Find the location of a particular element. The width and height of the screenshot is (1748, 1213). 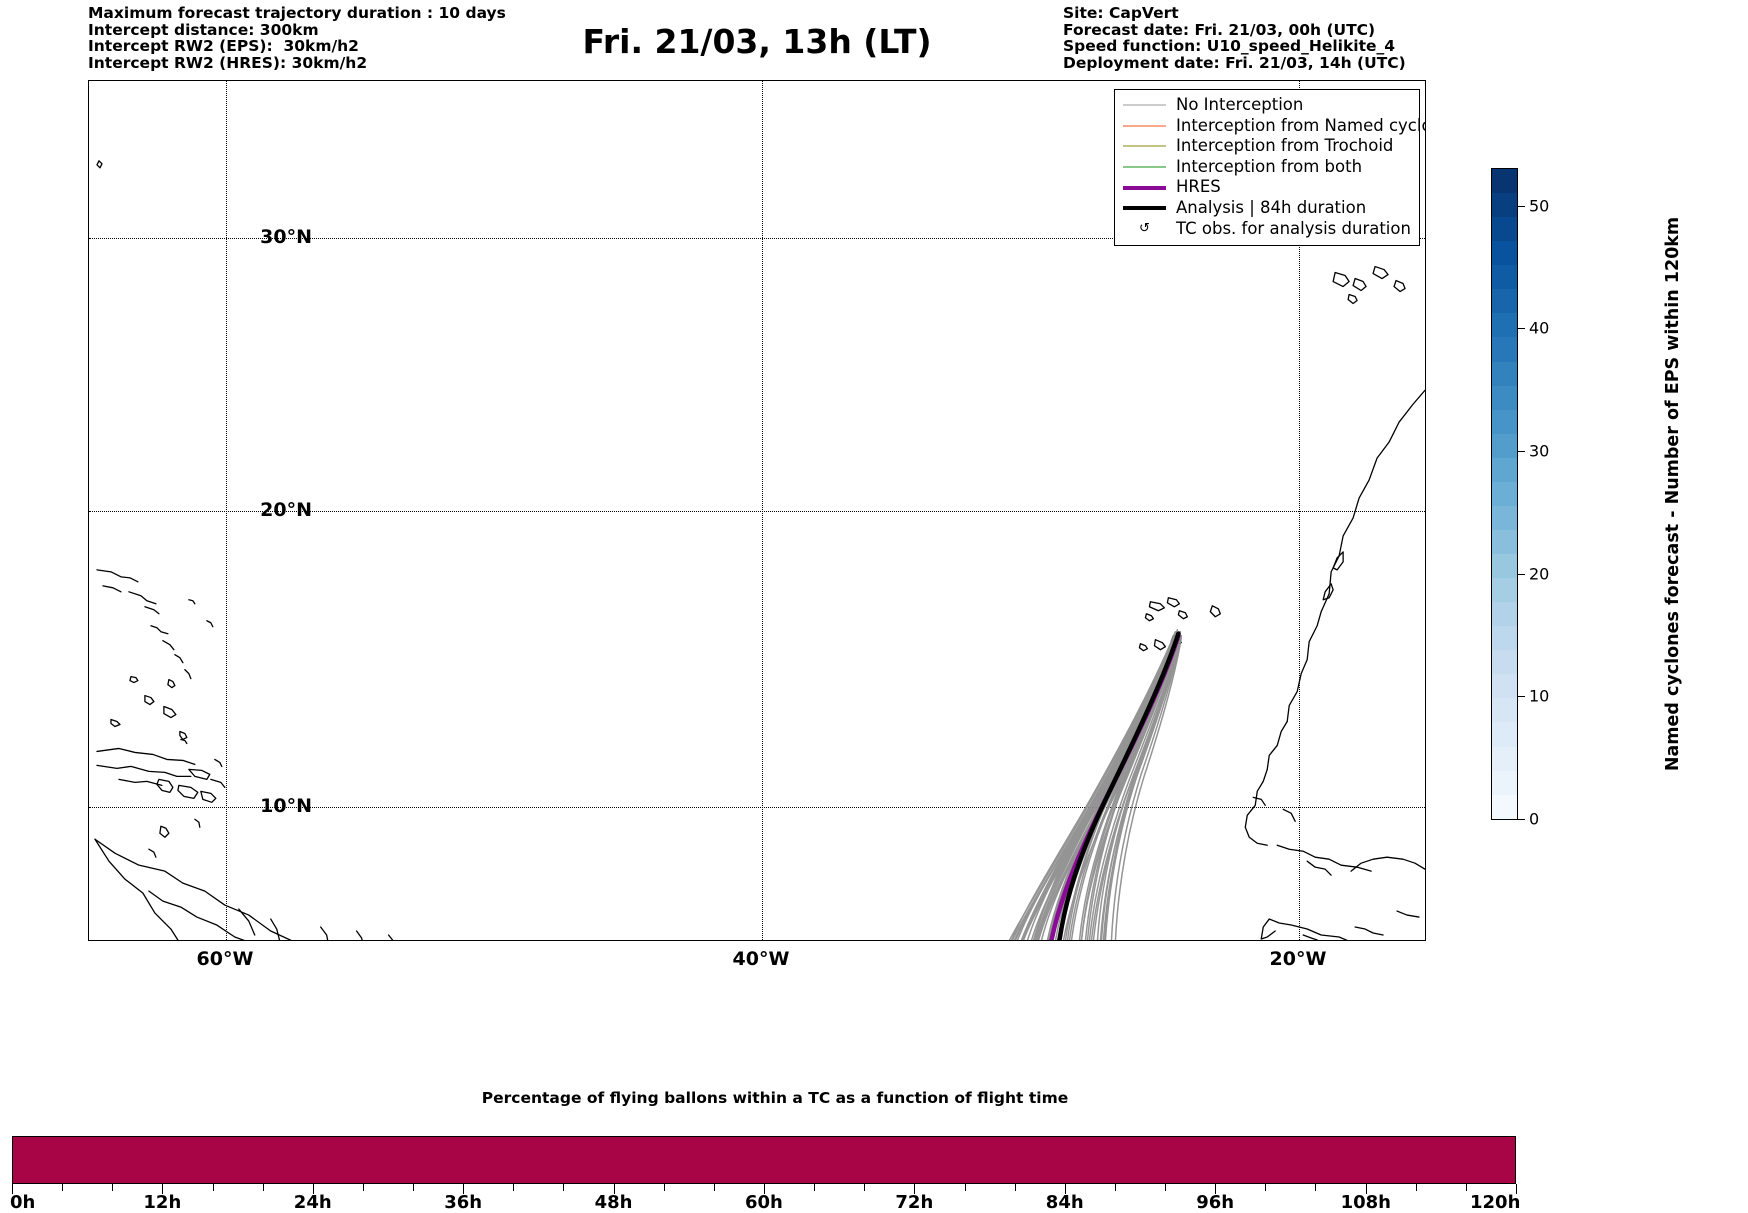

colorbar-gradient is located at coordinates (1504, 494).